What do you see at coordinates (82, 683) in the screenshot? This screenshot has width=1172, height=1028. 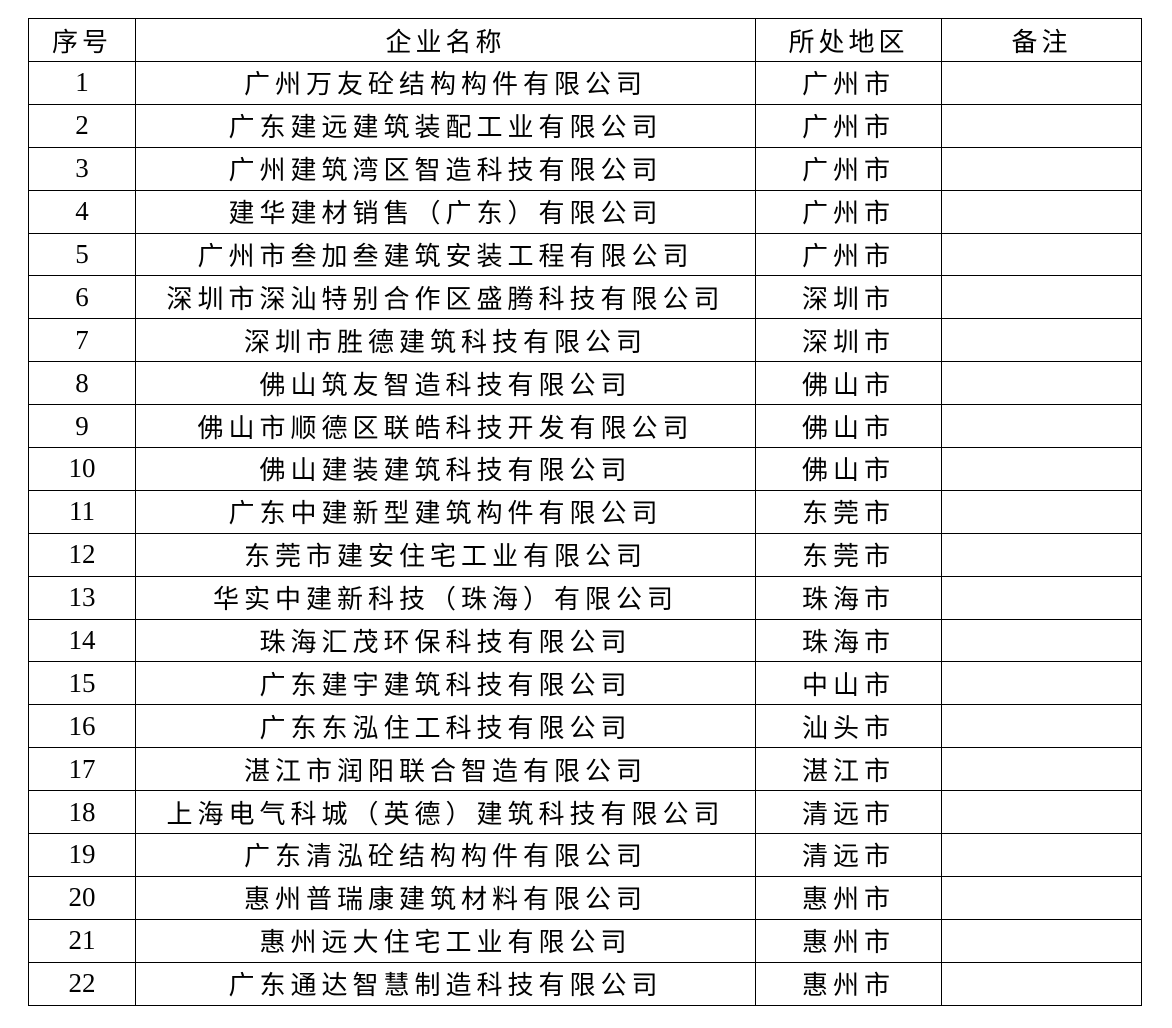 I see `serial-cell: 15` at bounding box center [82, 683].